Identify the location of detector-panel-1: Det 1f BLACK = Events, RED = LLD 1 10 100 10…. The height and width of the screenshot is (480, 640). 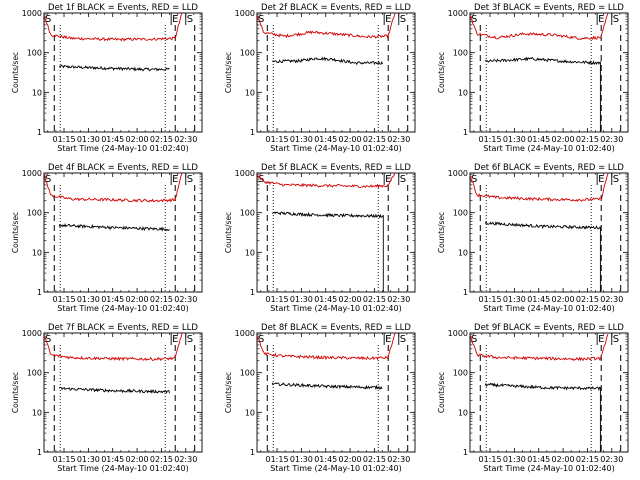
(107, 78).